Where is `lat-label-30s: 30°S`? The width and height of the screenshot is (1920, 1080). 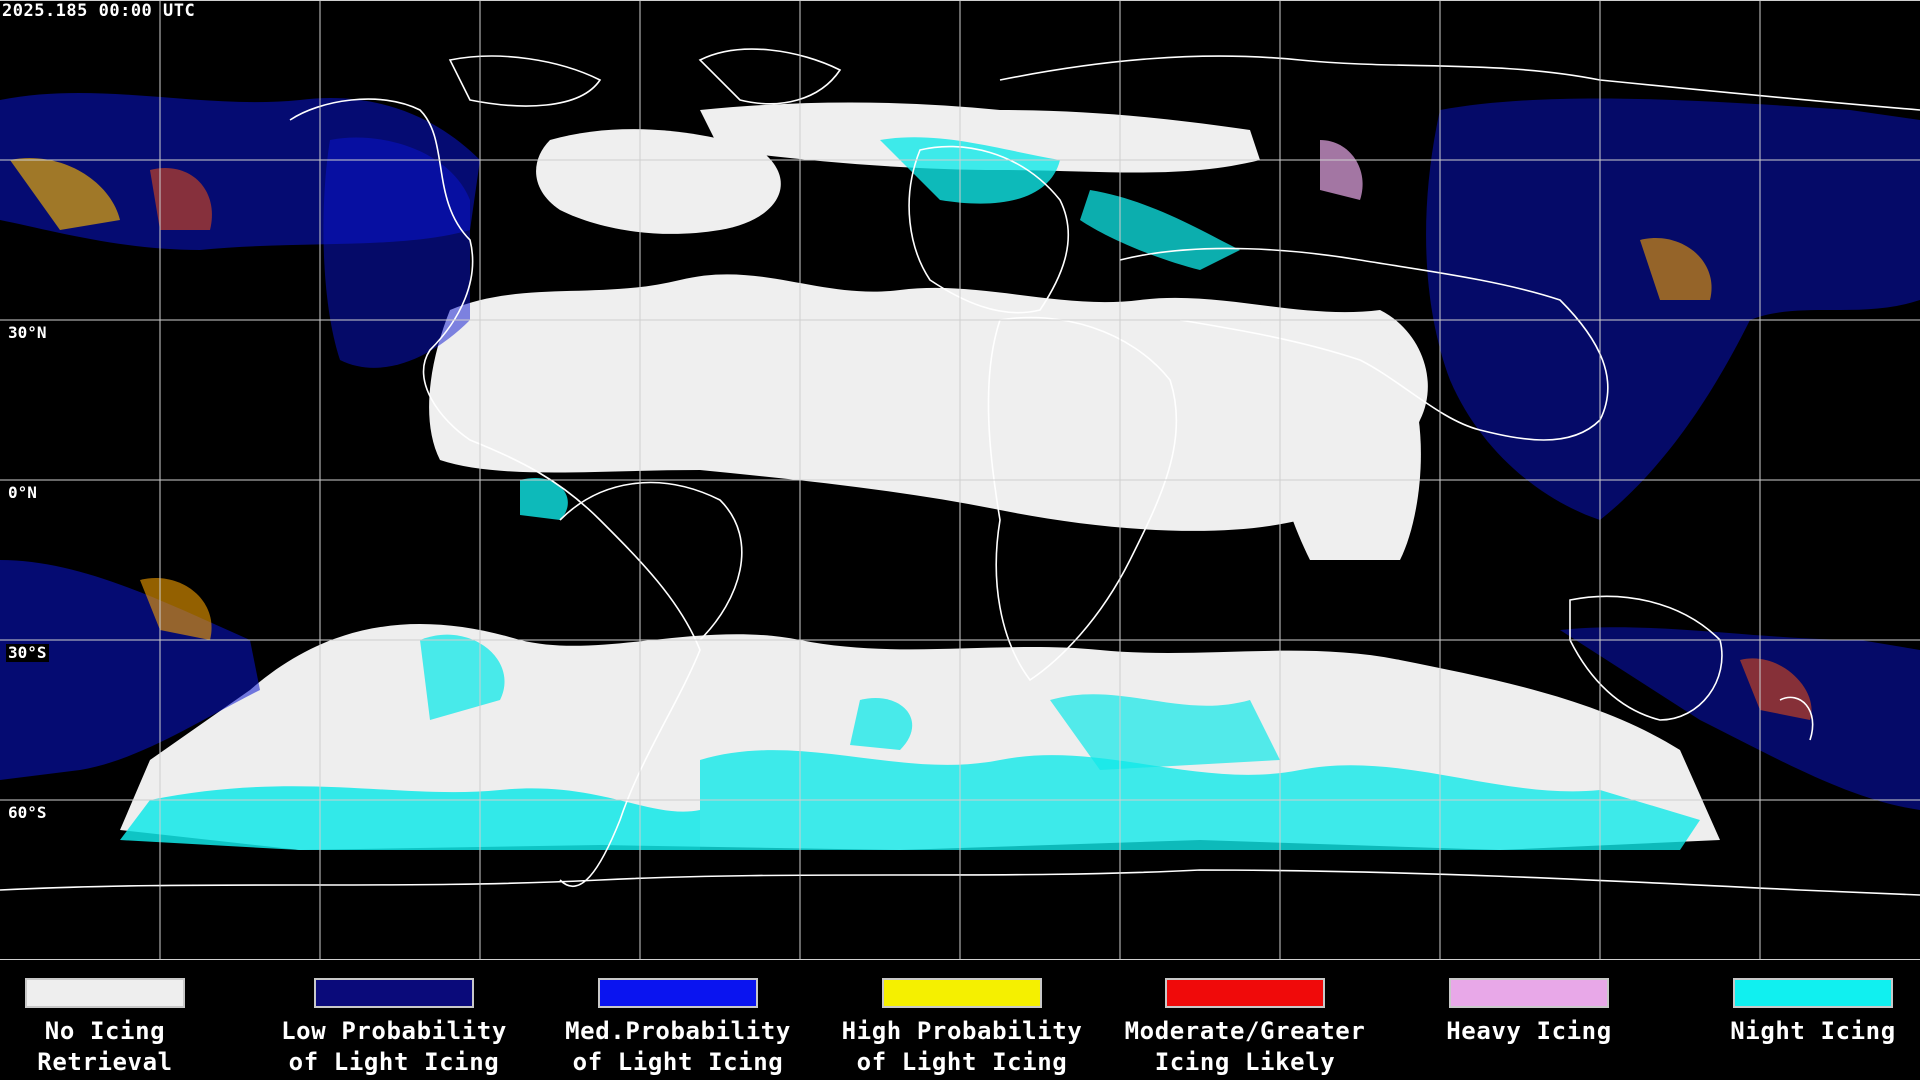
lat-label-30s: 30°S is located at coordinates (27, 652).